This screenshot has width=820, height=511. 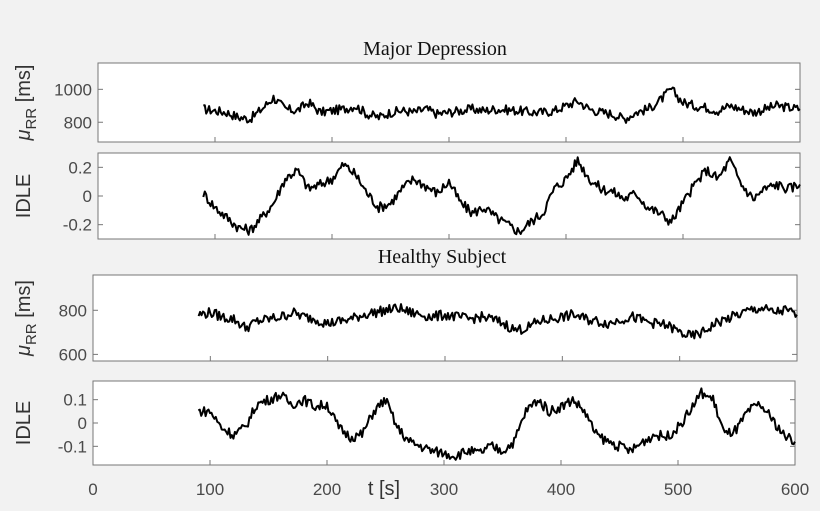 What do you see at coordinates (795, 489) in the screenshot?
I see `x-tick-label: 600` at bounding box center [795, 489].